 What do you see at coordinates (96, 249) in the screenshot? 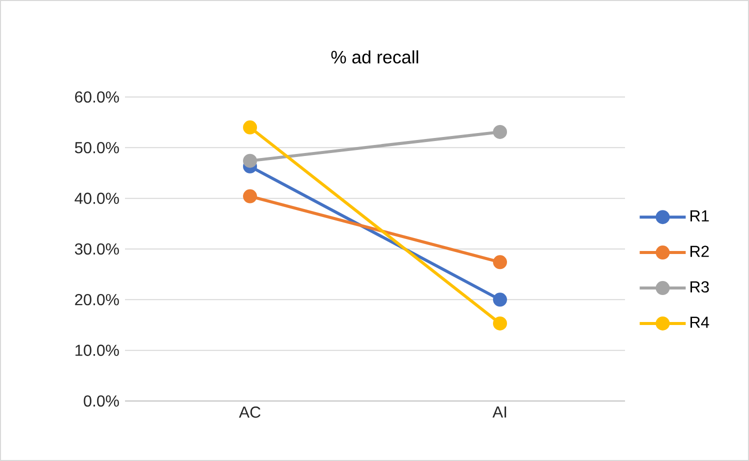
I see `y-tick-label: 30.0%` at bounding box center [96, 249].